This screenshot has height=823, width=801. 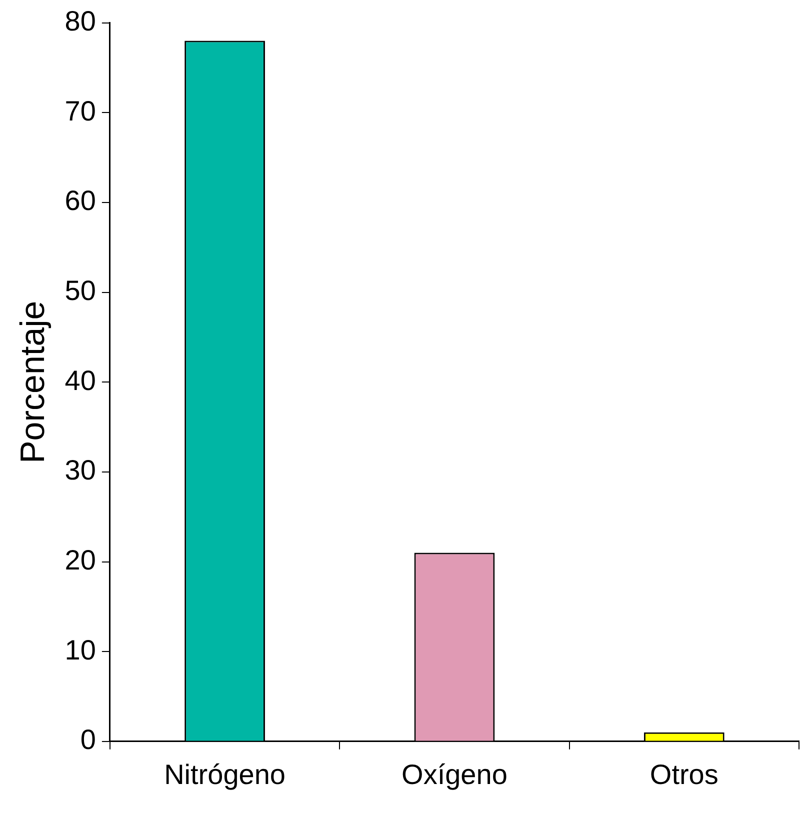 I want to click on y-tick-label: 80, so click(x=80, y=21).